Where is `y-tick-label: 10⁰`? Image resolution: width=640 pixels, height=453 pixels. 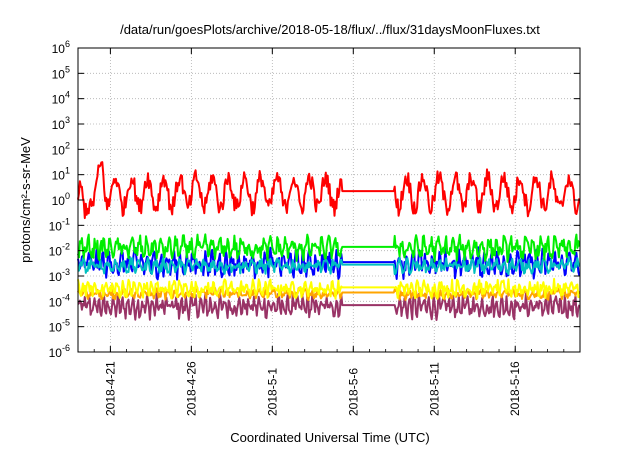
y-tick-label: 10⁰ is located at coordinates (61, 199).